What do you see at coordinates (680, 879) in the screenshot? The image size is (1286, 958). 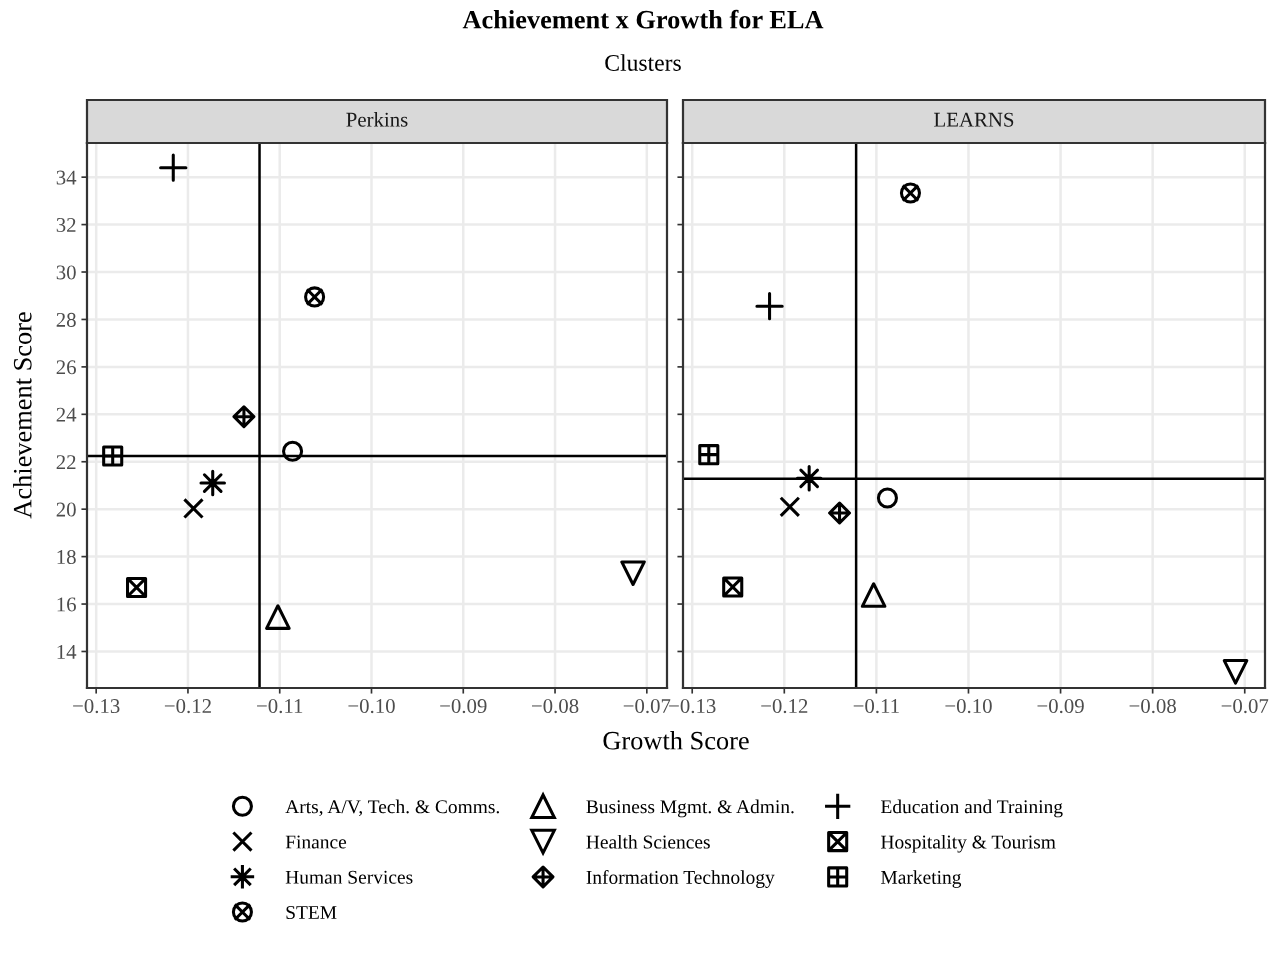 I see `legend-label: Information Technology` at bounding box center [680, 879].